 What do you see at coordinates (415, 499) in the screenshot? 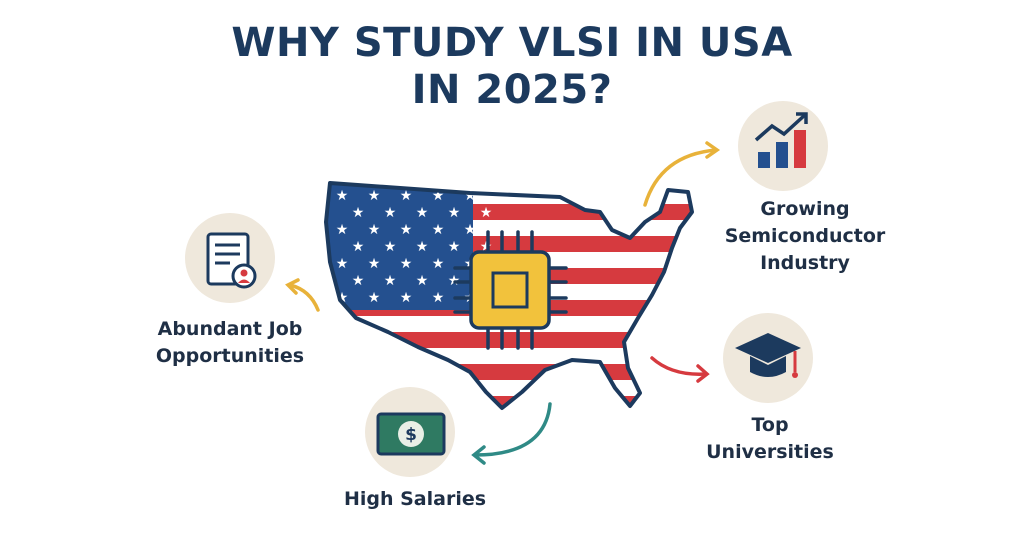
I see `feature-salaries-label: High Salaries` at bounding box center [415, 499].